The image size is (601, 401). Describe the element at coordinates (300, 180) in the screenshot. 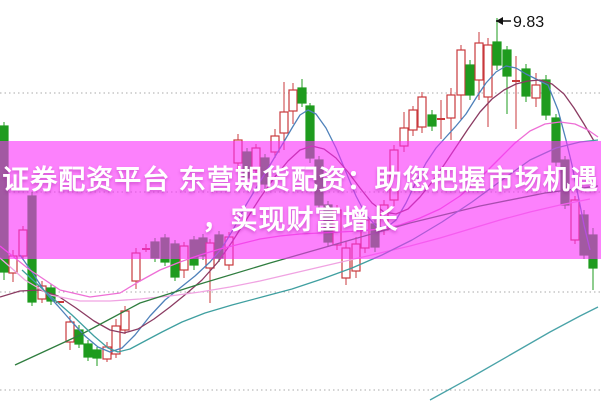

I see `promo-banner-line1: 证券配资平台 东营期货配资：助您把握市场机遇` at that location.